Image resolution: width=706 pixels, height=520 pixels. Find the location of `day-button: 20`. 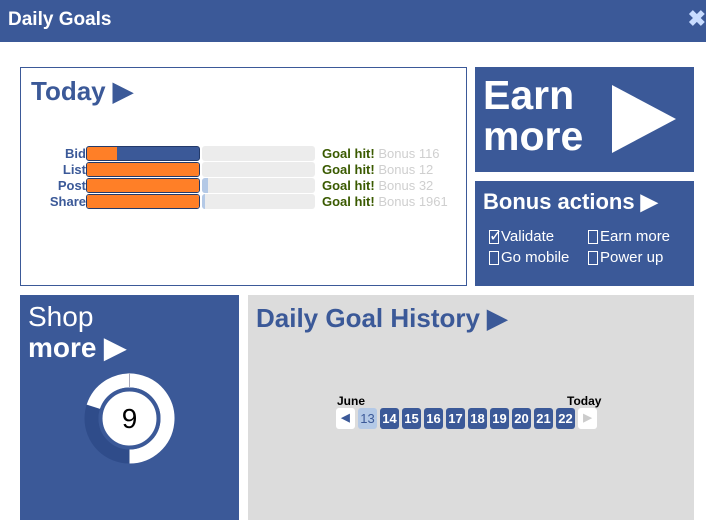

day-button: 20 is located at coordinates (521, 418).